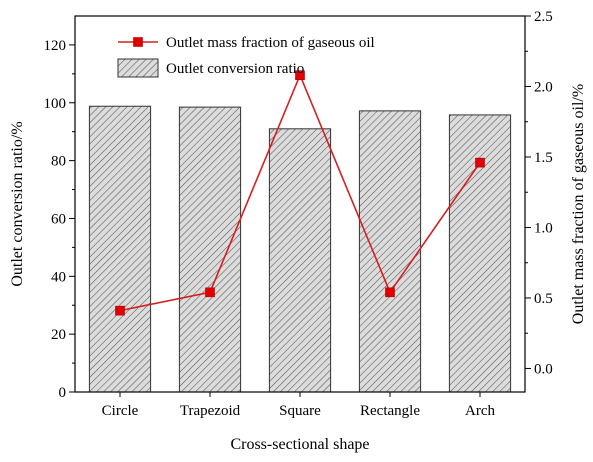 The image size is (593, 462). I want to click on y-right-tick-label: 2.0, so click(543, 87).